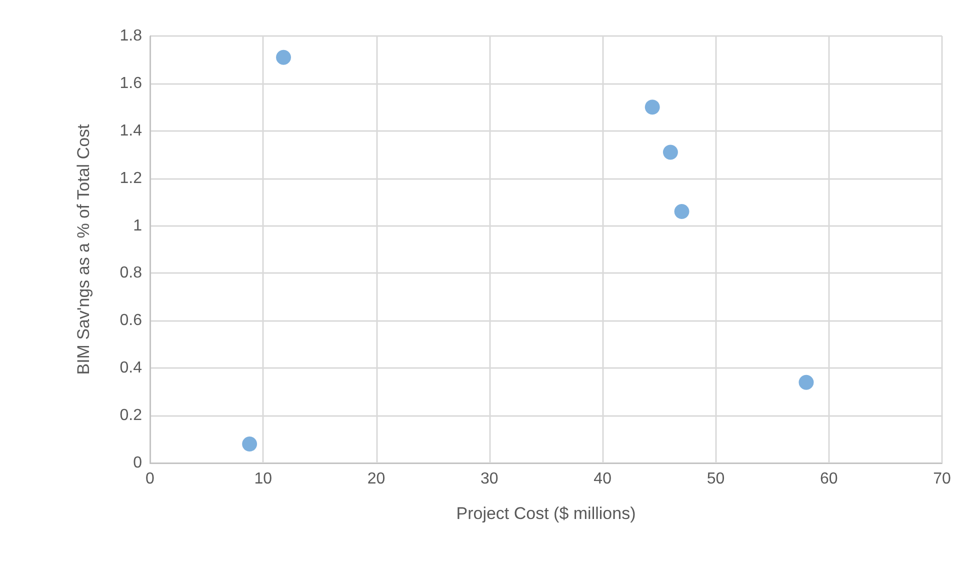 Image resolution: width=963 pixels, height=579 pixels. Describe the element at coordinates (376, 479) in the screenshot. I see `x-tick-label: 20` at that location.